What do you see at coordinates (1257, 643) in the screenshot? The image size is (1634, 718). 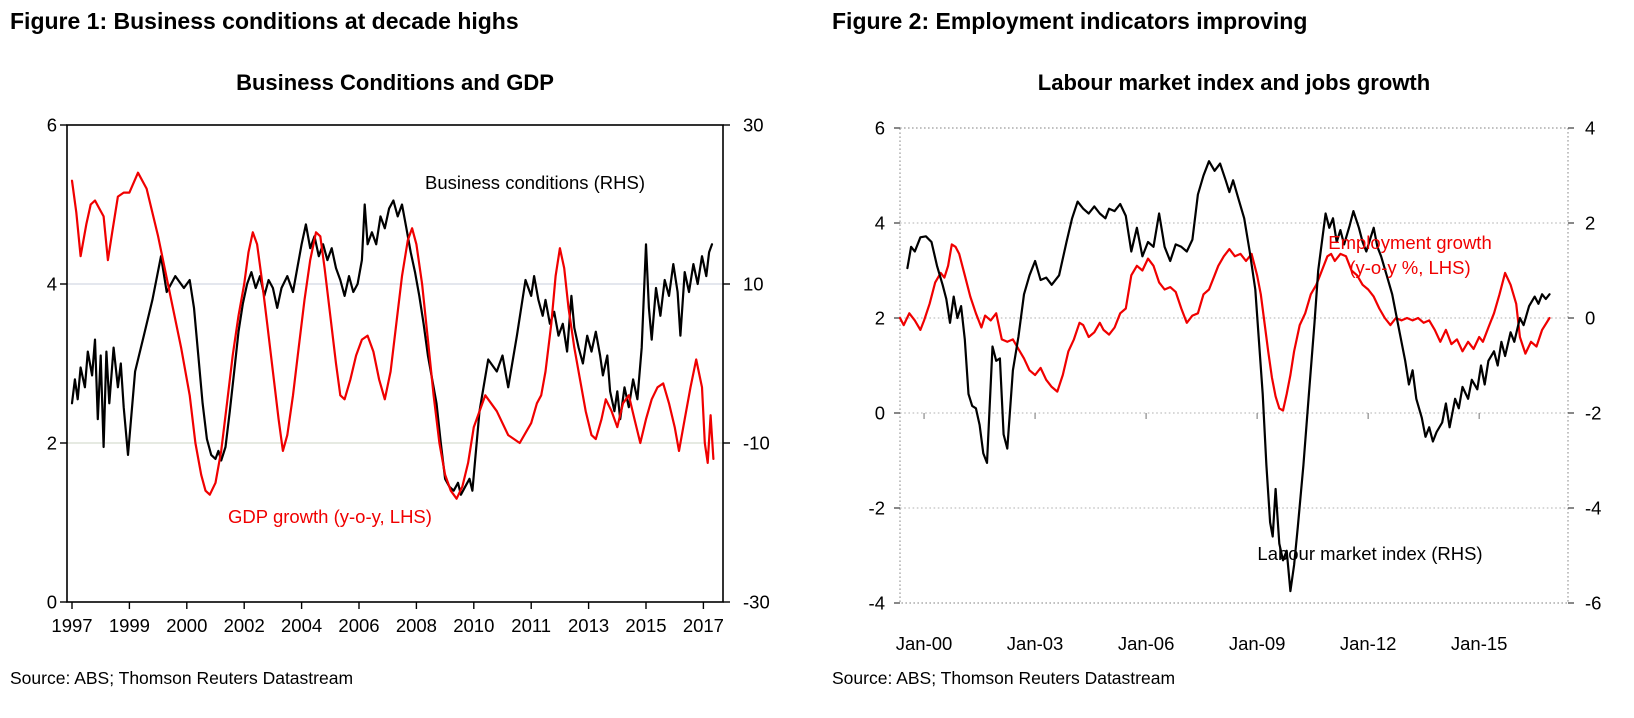 I see `svg-text: Jan-09` at bounding box center [1257, 643].